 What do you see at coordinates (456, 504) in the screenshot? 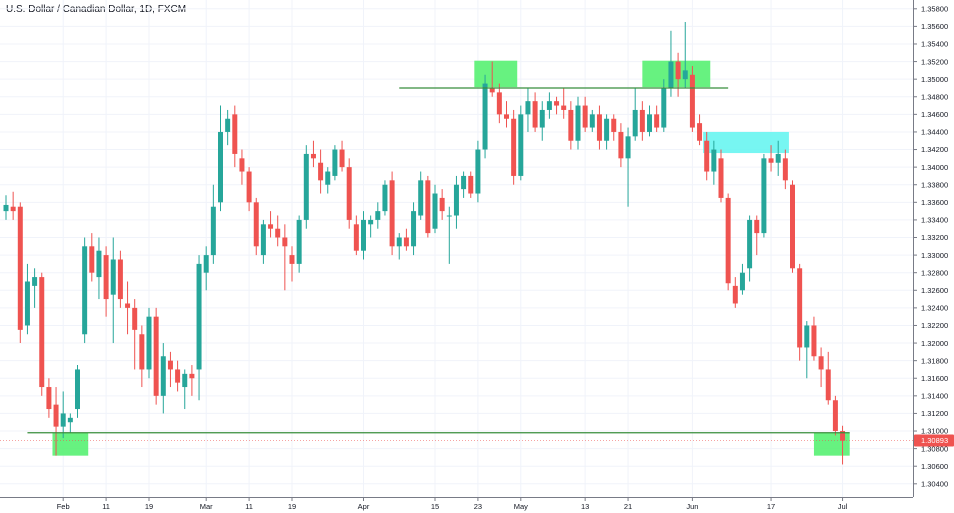
I see `time-axis: Feb 11 19 Mar 11 19 Apr 15 23 May 13 21 Jun 17 Jul` at bounding box center [456, 504].